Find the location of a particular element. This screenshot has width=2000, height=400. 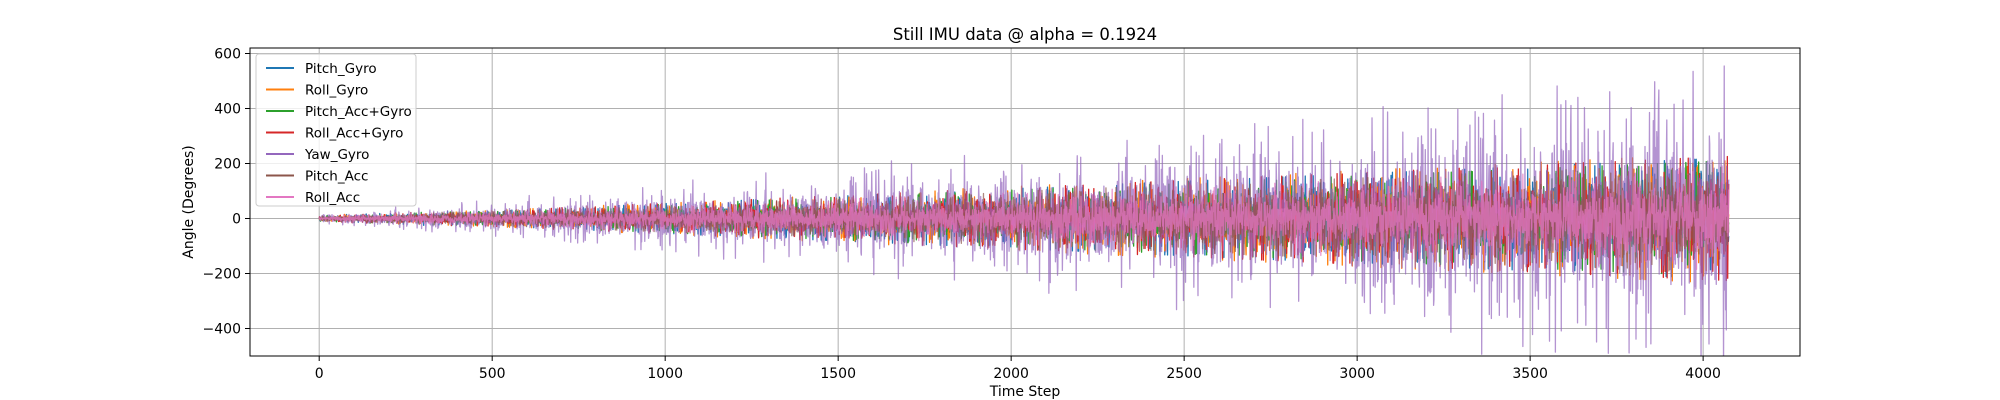

x-tick-label: 2500 is located at coordinates (1184, 374).